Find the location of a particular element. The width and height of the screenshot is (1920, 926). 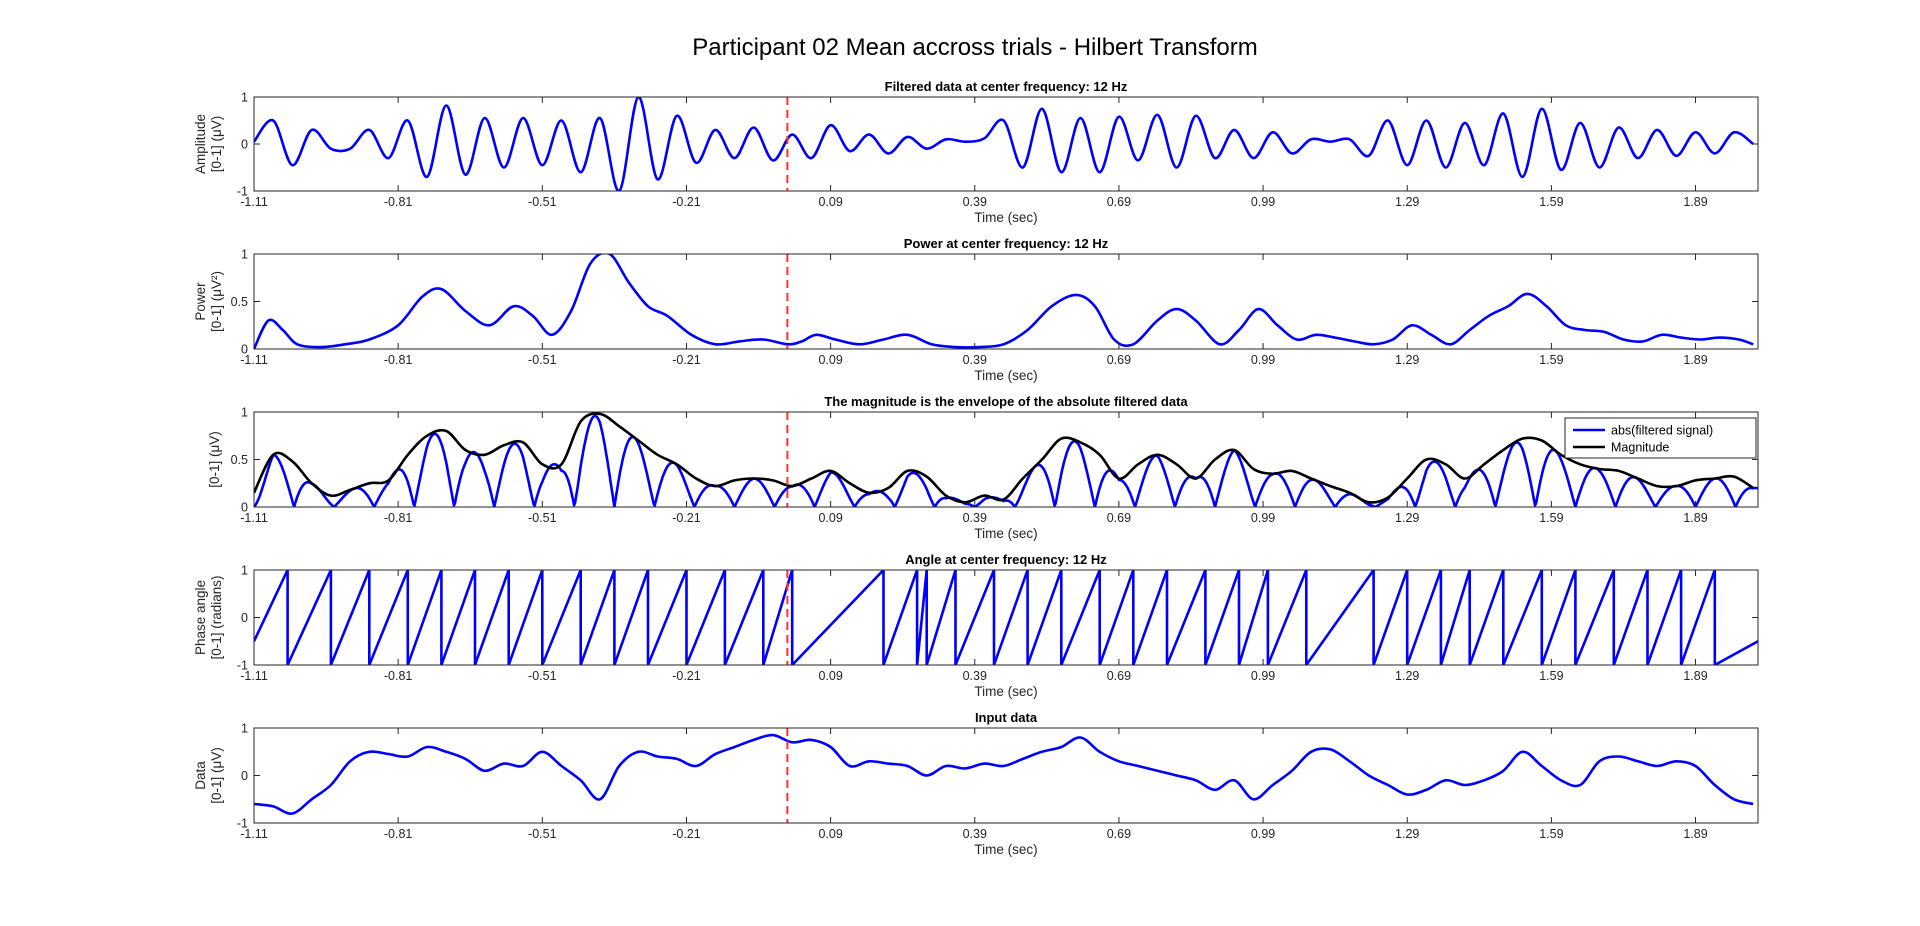

legend: abs(filtered signal) Magnitude is located at coordinates (1660, 438).